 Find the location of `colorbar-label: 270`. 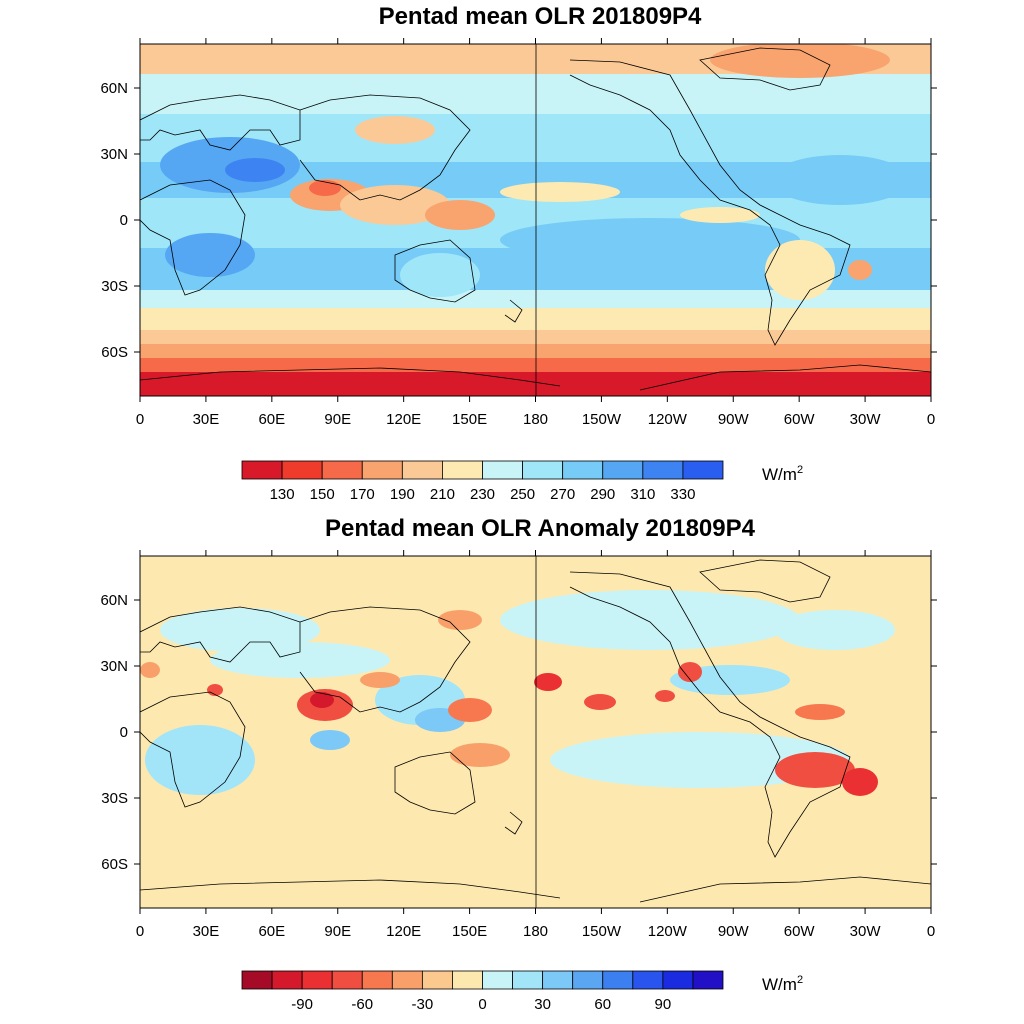

colorbar-label: 270 is located at coordinates (562, 494).